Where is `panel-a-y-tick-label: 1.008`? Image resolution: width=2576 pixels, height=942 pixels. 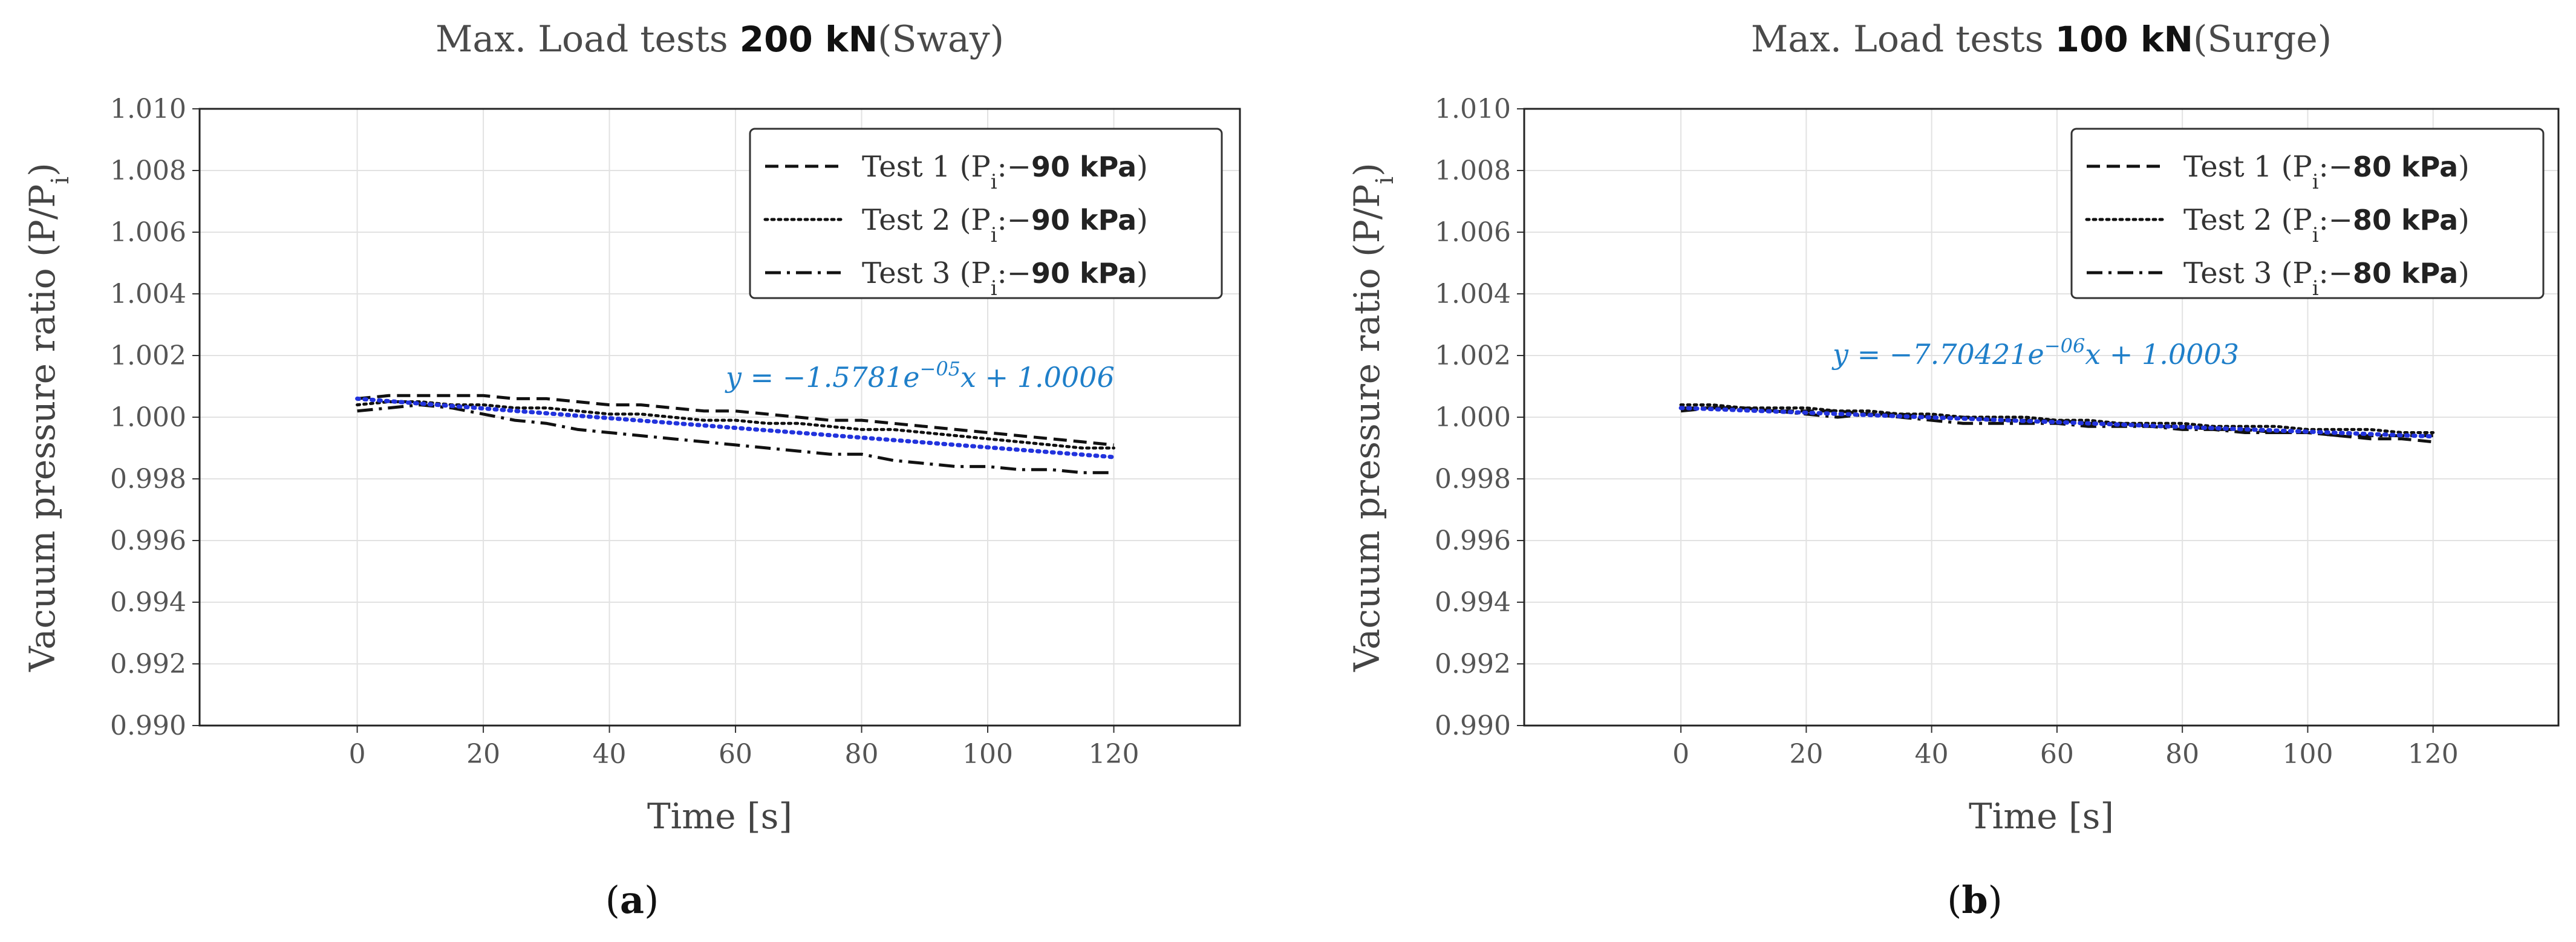
panel-a-y-tick-label: 1.008 is located at coordinates (148, 170).